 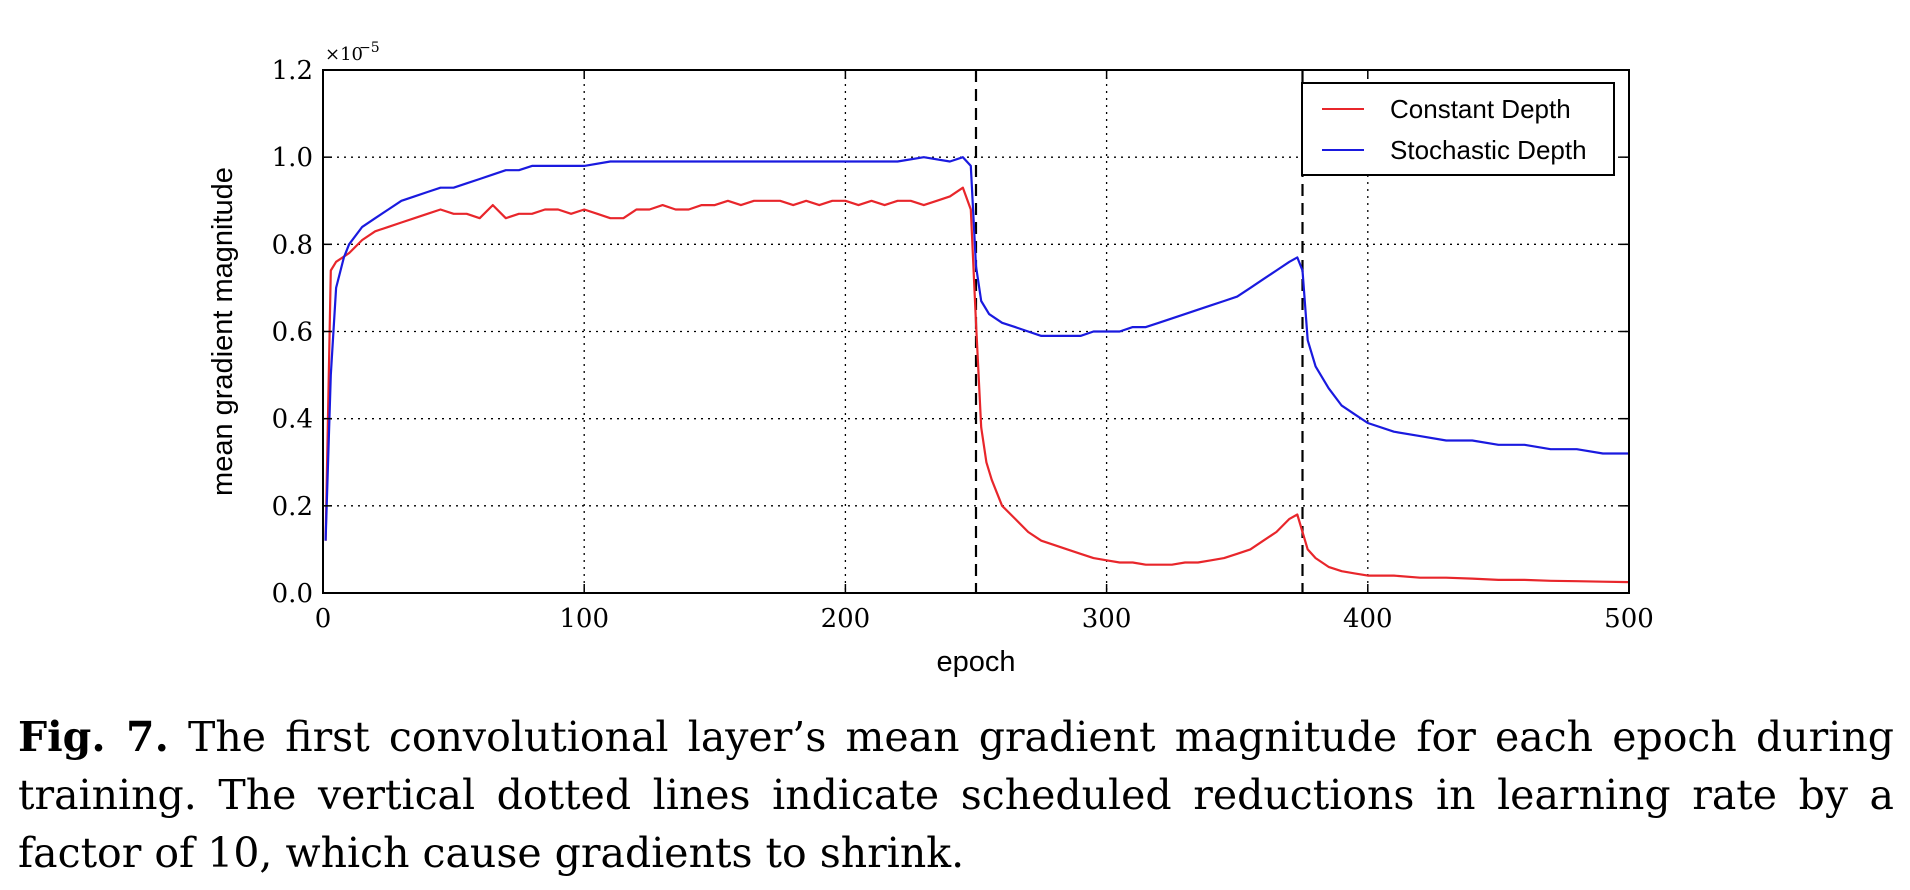 What do you see at coordinates (93, 737) in the screenshot?
I see `caption-label: Fig. 7.` at bounding box center [93, 737].